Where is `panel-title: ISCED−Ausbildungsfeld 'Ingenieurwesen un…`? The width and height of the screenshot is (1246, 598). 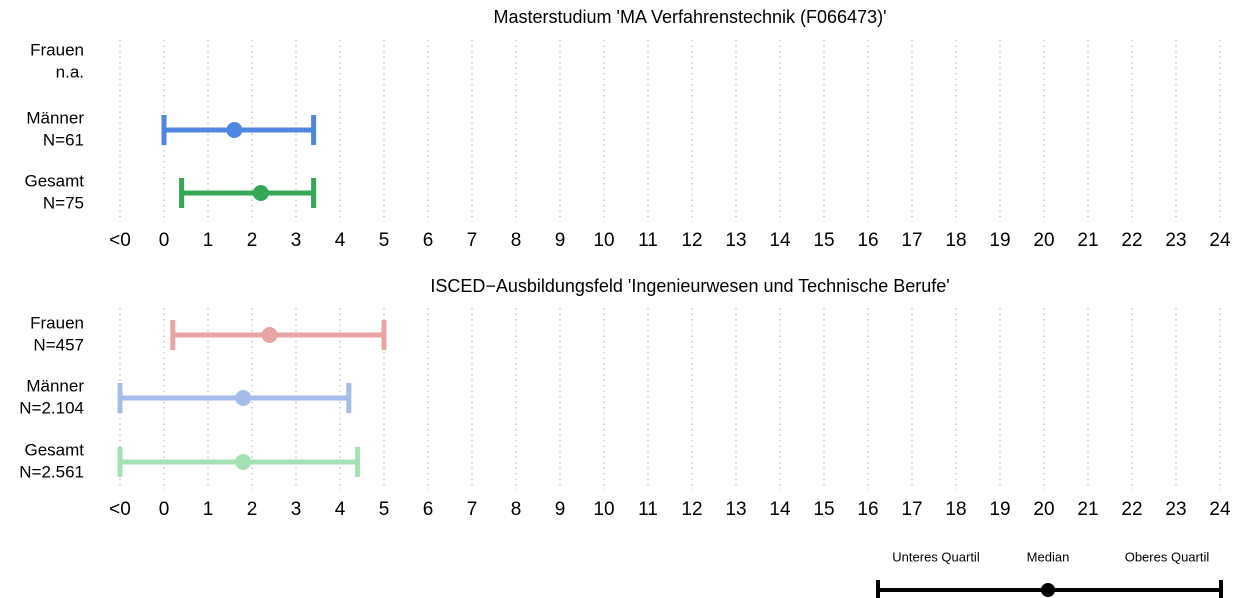 panel-title: ISCED−Ausbildungsfeld 'Ingenieurwesen un… is located at coordinates (689, 286).